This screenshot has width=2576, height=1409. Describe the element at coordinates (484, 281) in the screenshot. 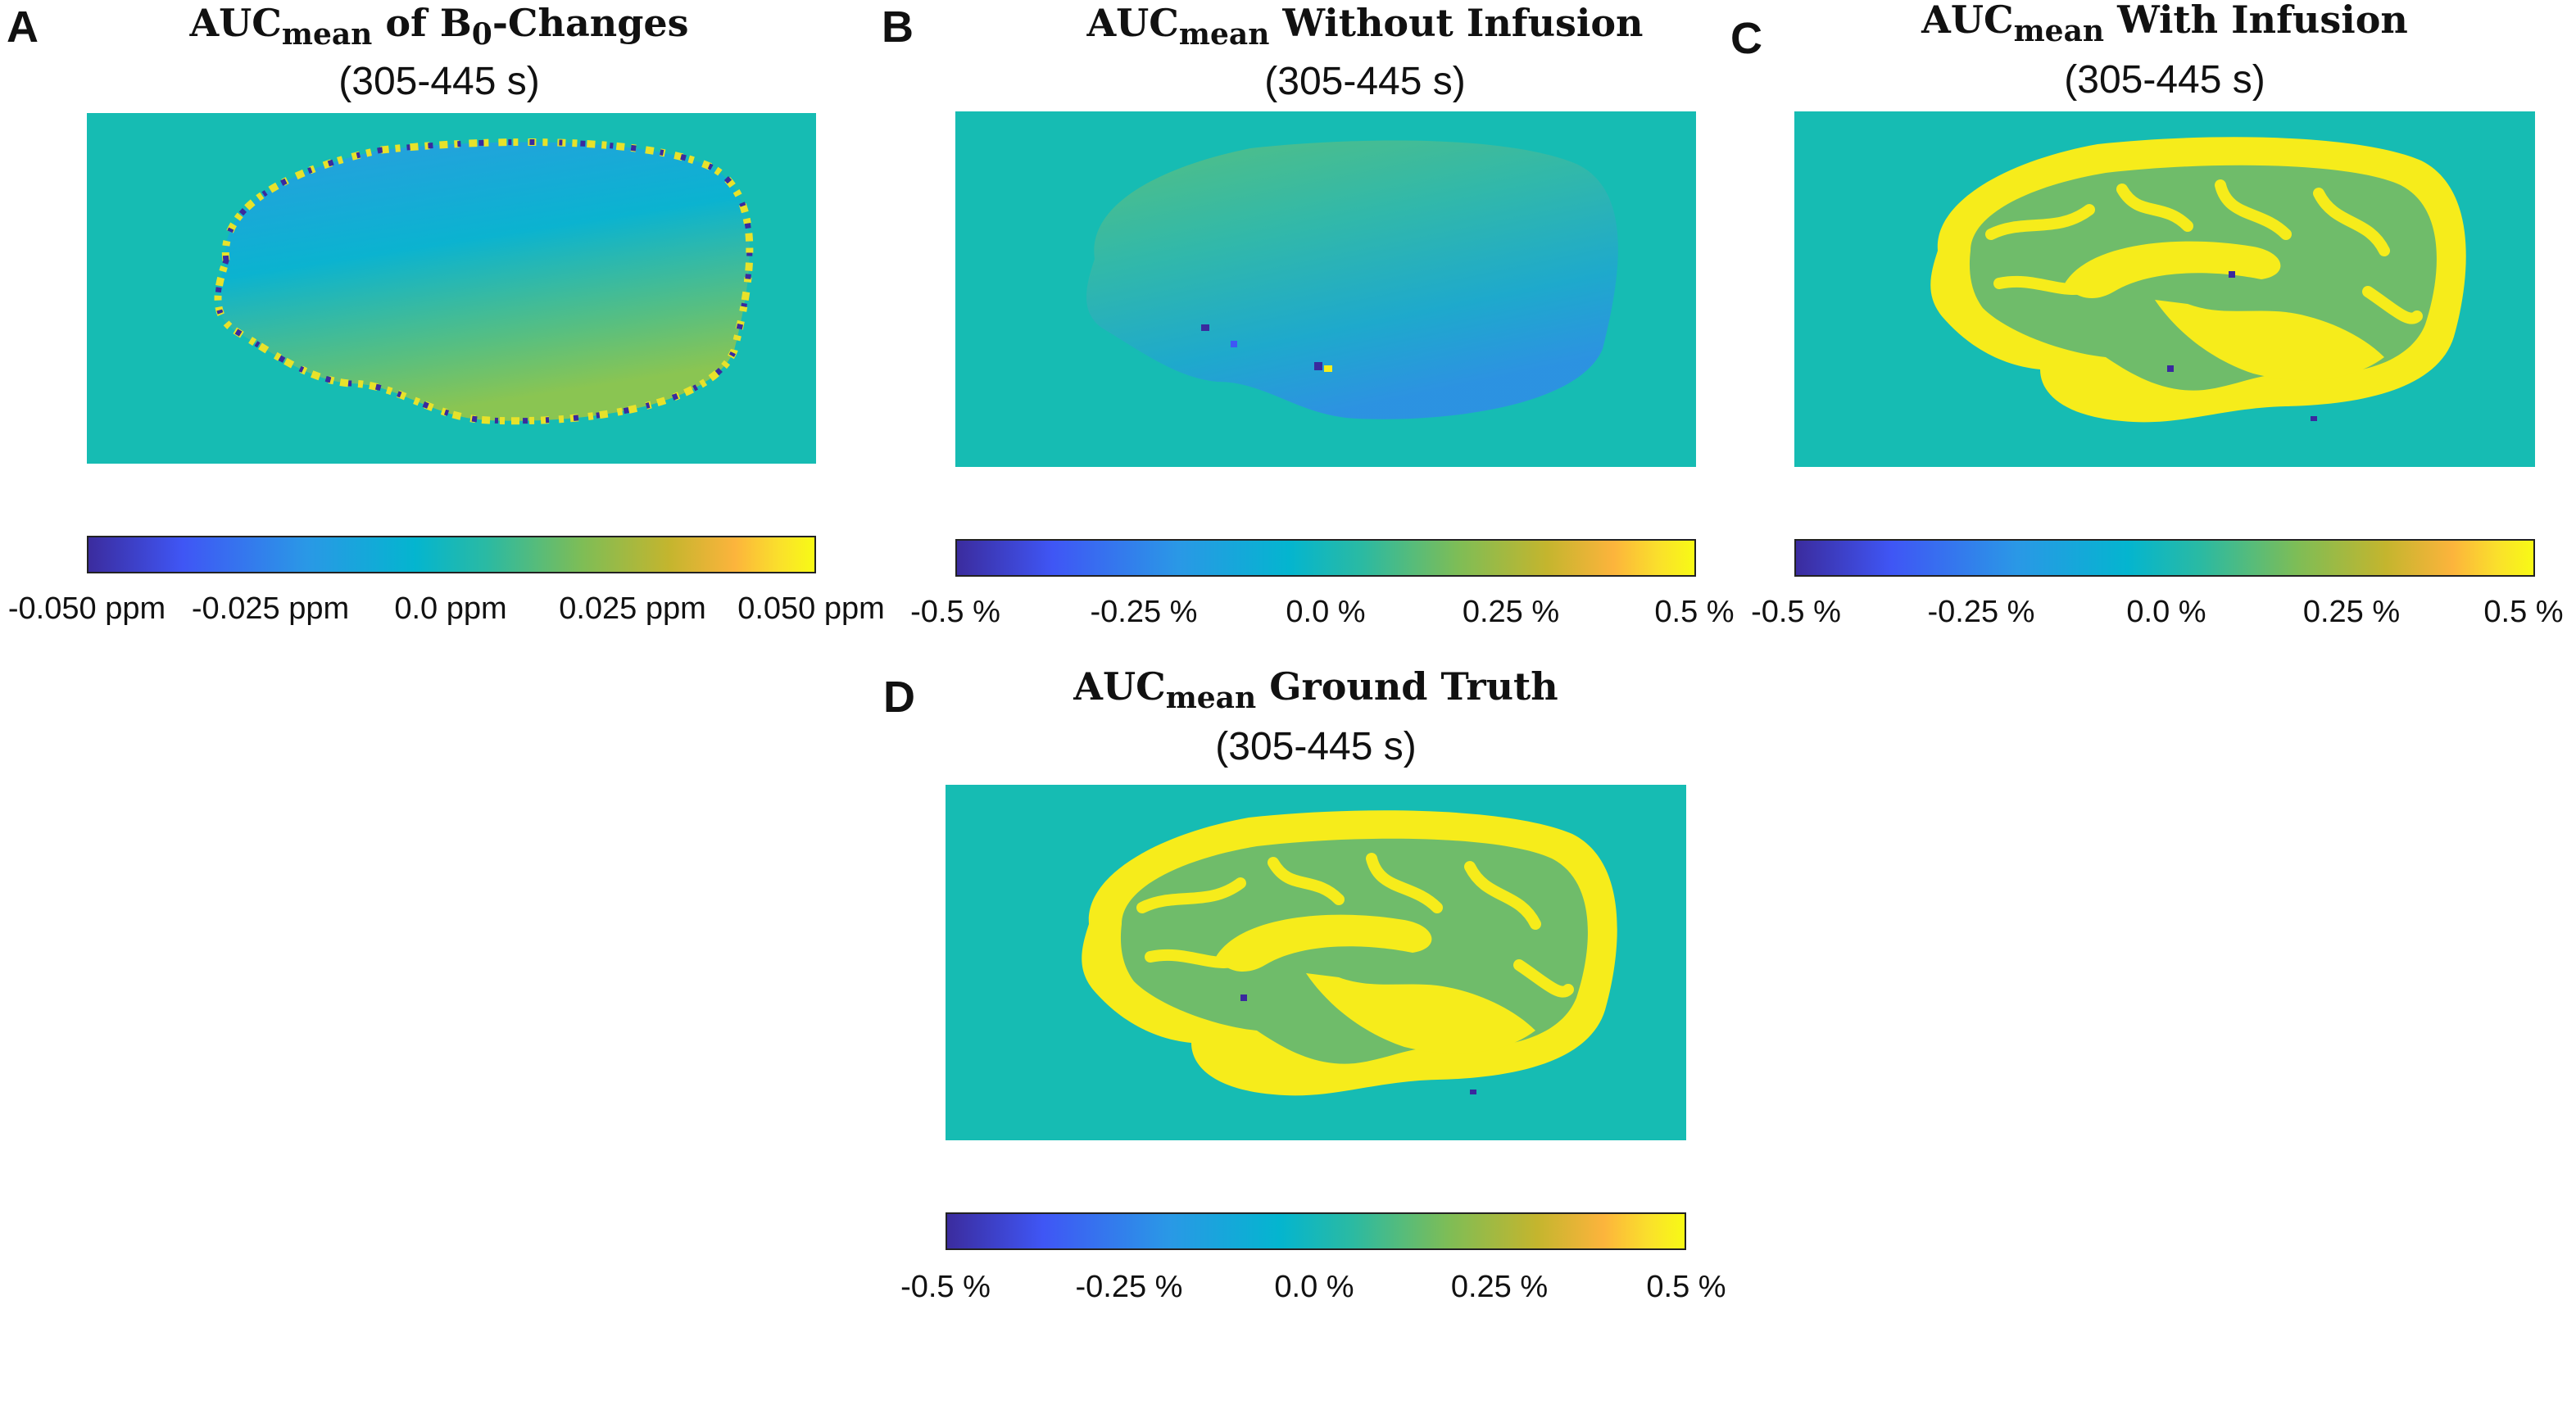

I see `panel-a-brain-field` at that location.